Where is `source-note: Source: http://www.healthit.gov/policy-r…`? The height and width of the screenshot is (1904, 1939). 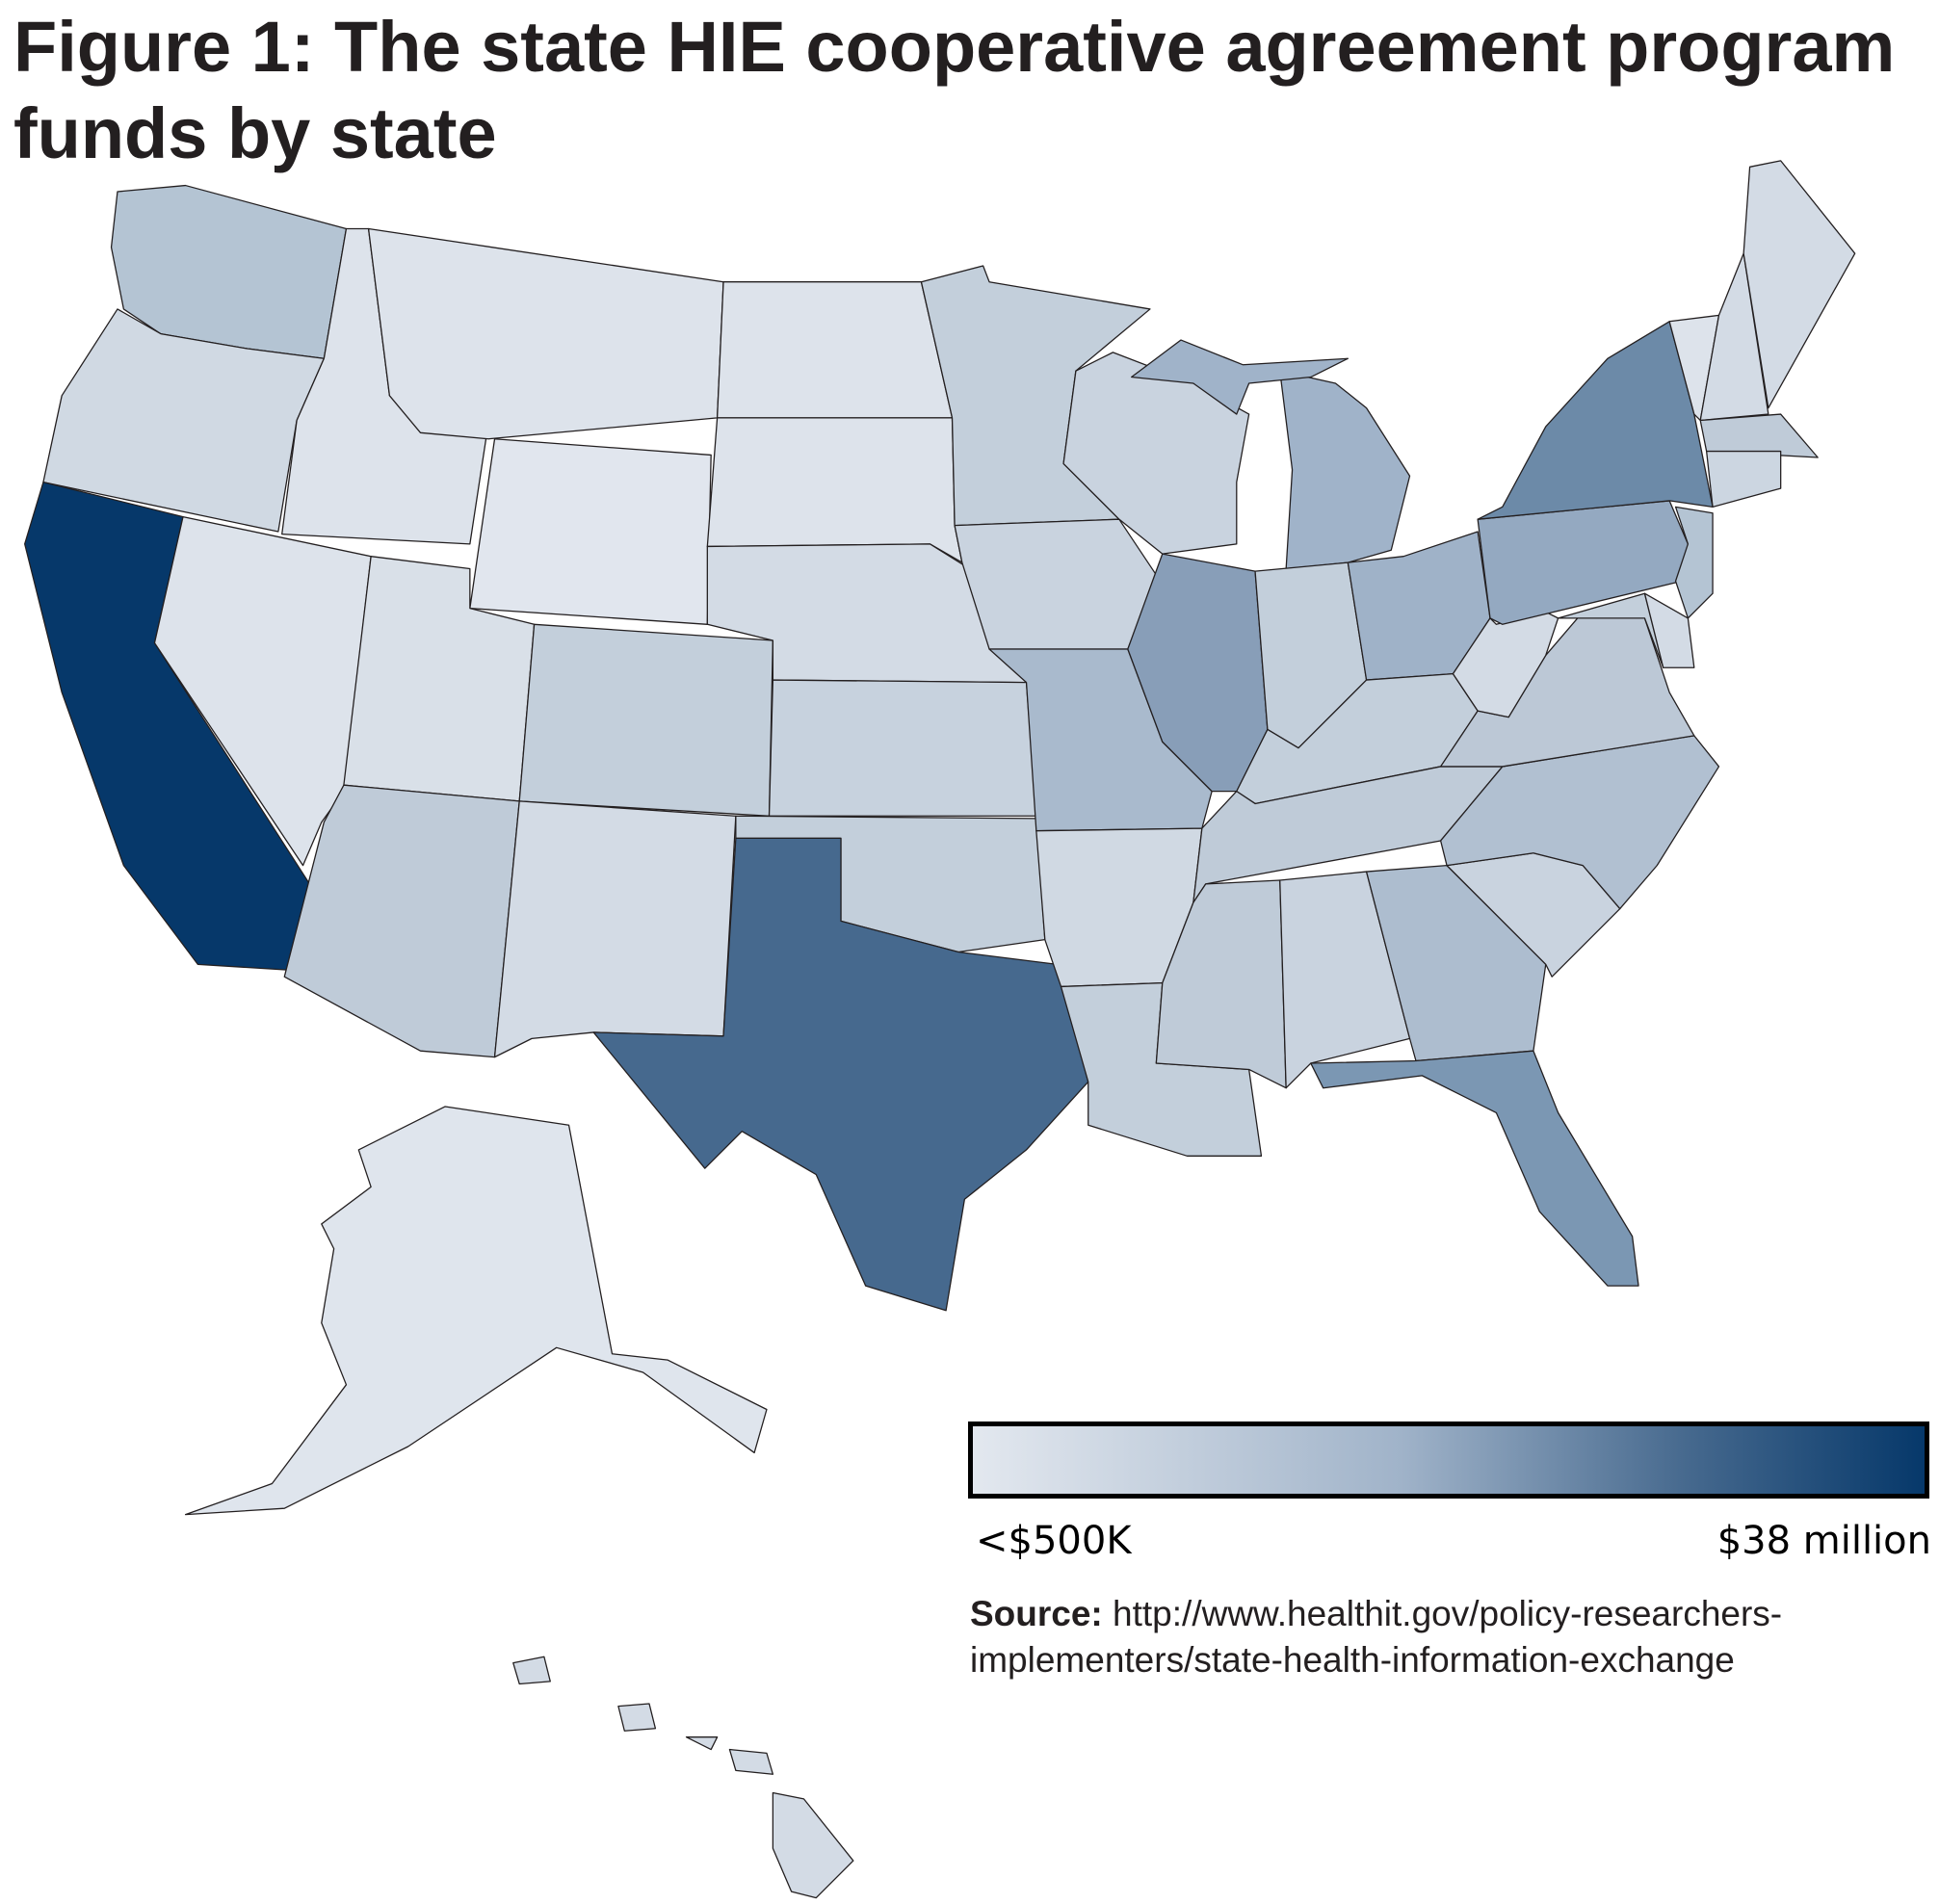 source-note: Source: http://www.healthit.gov/policy-r… is located at coordinates (1451, 1637).